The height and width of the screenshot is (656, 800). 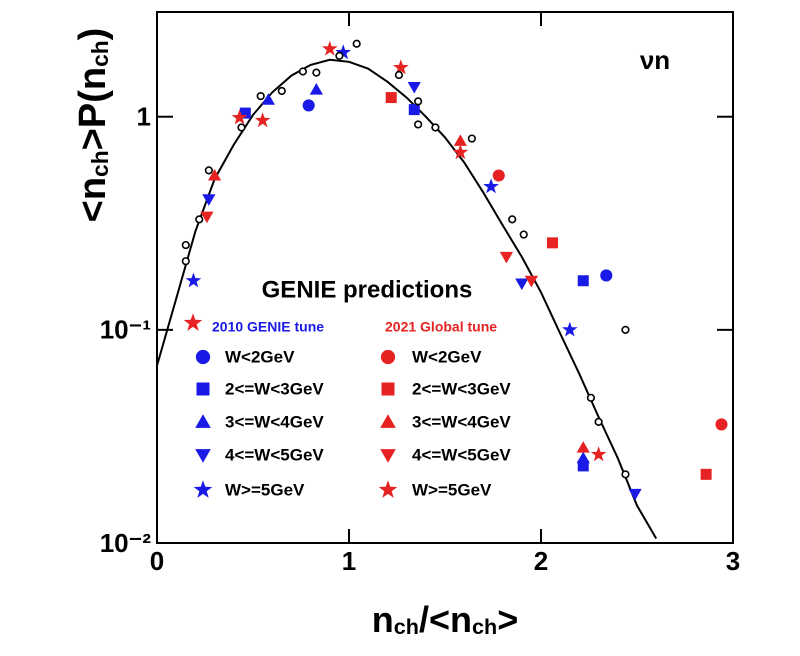 I want to click on x-tick-label: 3, so click(x=733, y=561).